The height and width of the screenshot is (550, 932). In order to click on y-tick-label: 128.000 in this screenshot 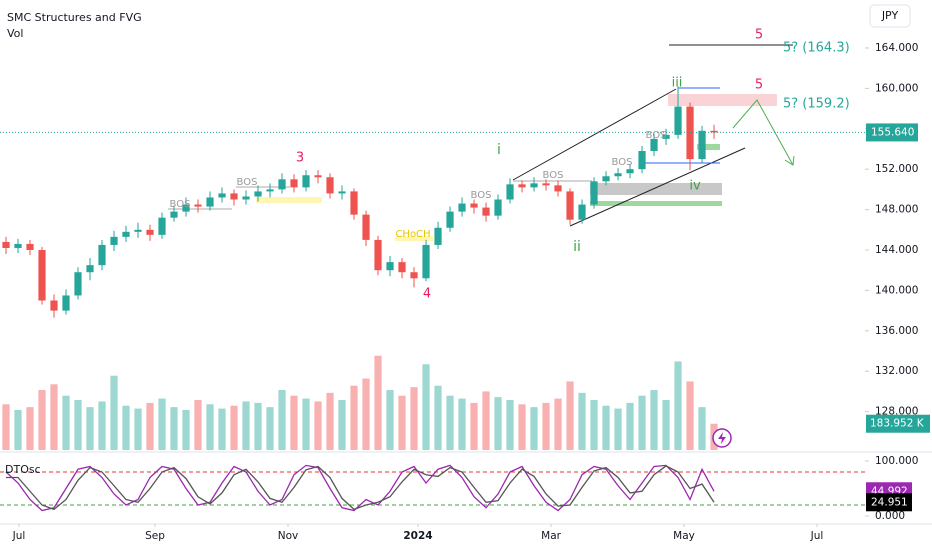, I will do `click(896, 412)`.